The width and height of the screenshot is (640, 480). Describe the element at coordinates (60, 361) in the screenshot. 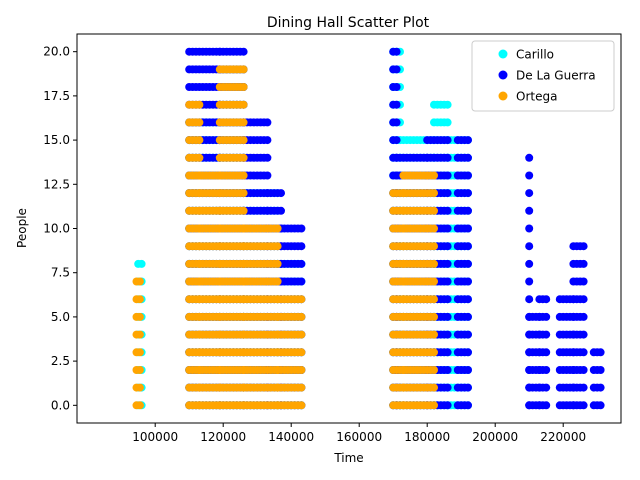

I see `y-tick-label: 2.5` at that location.